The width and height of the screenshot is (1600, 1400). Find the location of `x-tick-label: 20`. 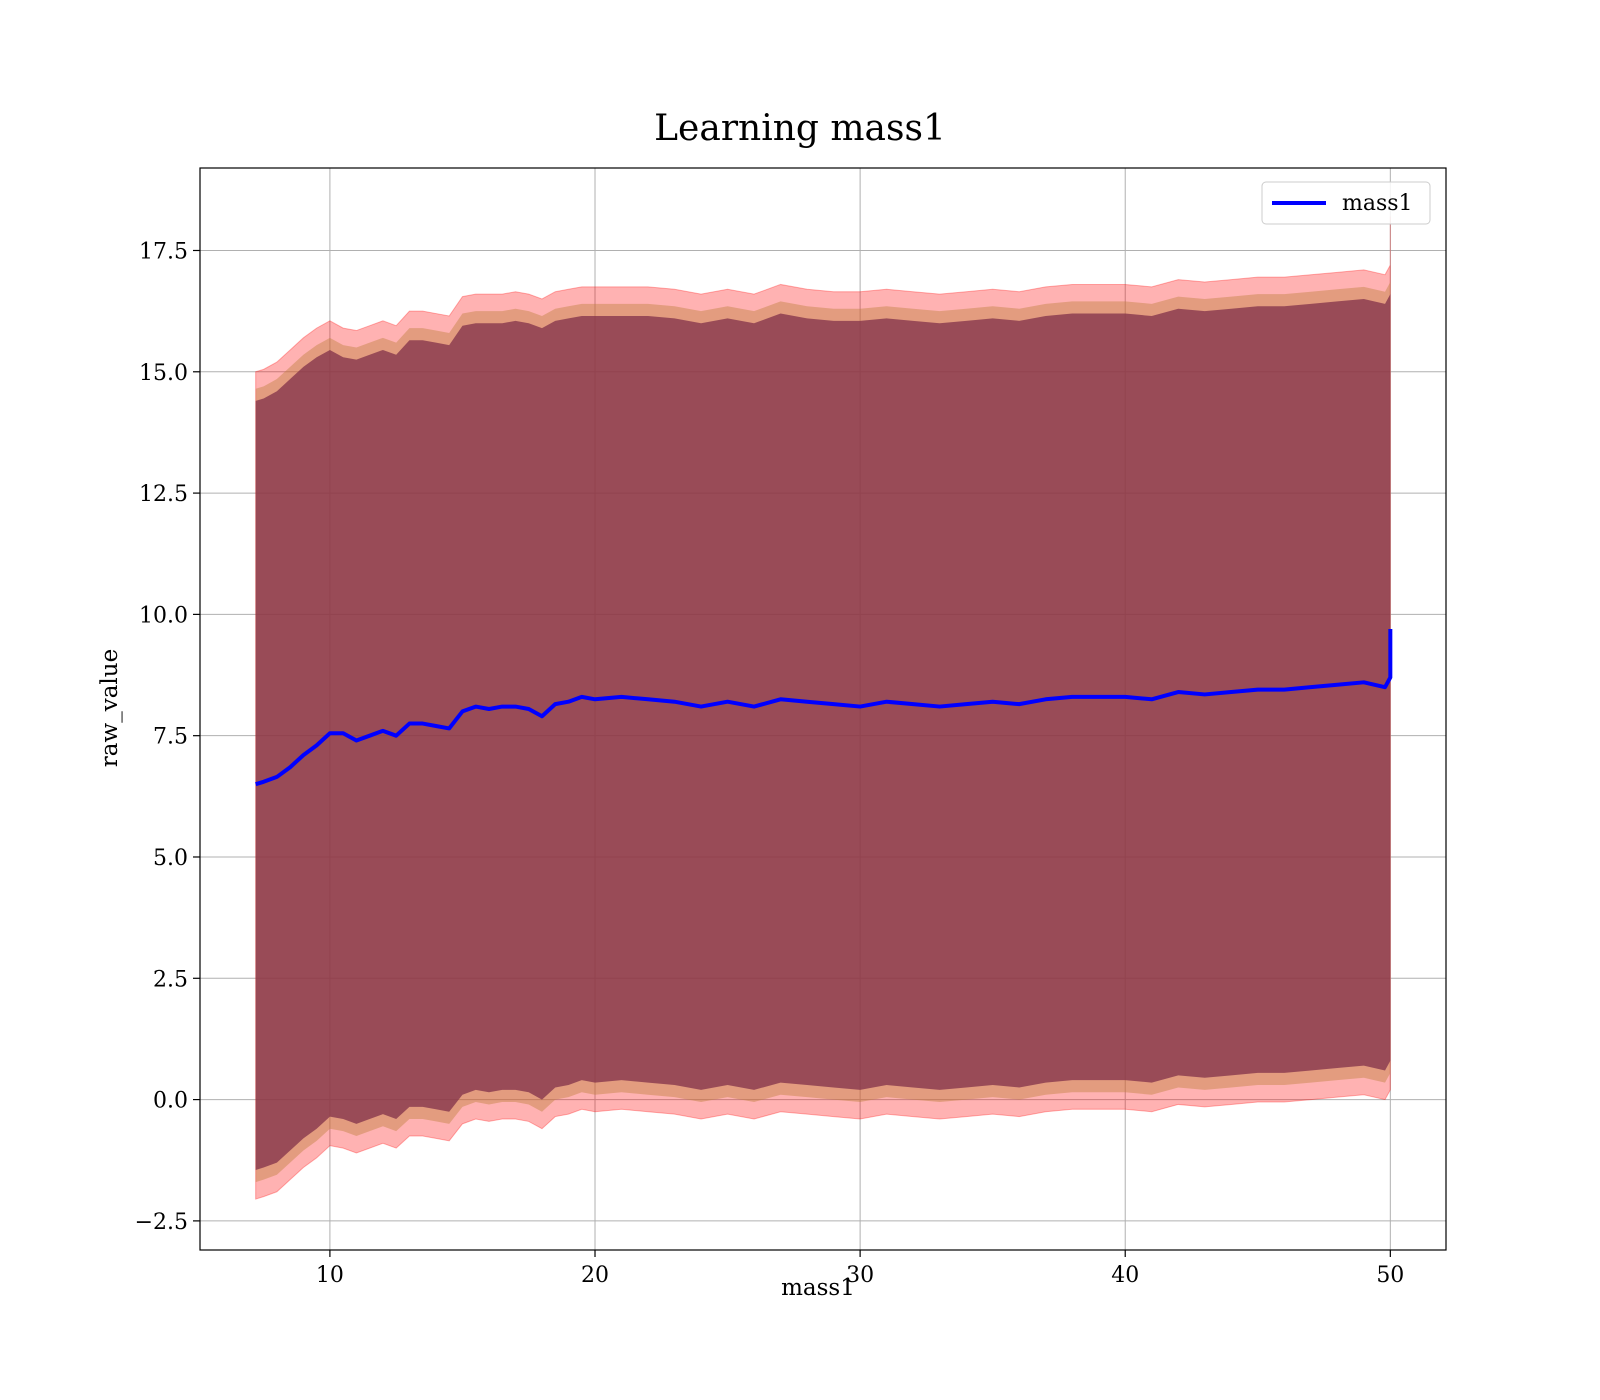

x-tick-label: 20 is located at coordinates (595, 1275).